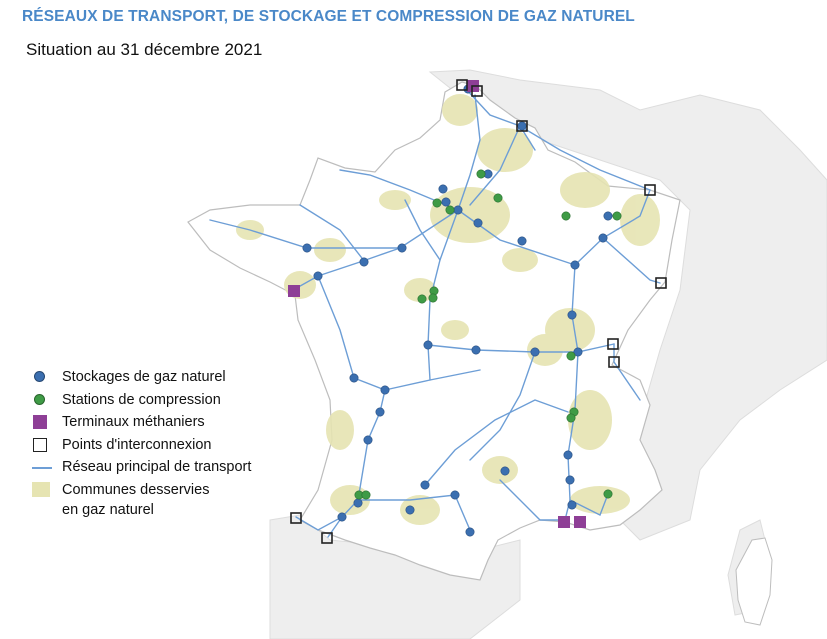 The height and width of the screenshot is (639, 827). Describe the element at coordinates (141, 500) in the screenshot. I see `legend-item-served-communes: Communes desservies en gaz naturel` at that location.